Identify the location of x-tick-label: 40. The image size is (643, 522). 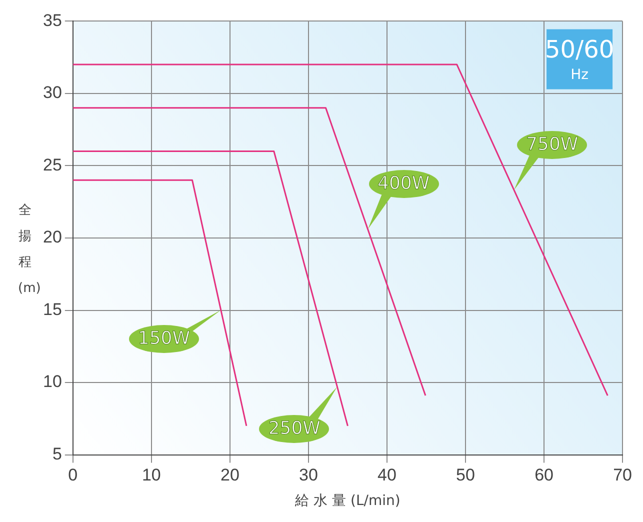
(387, 475).